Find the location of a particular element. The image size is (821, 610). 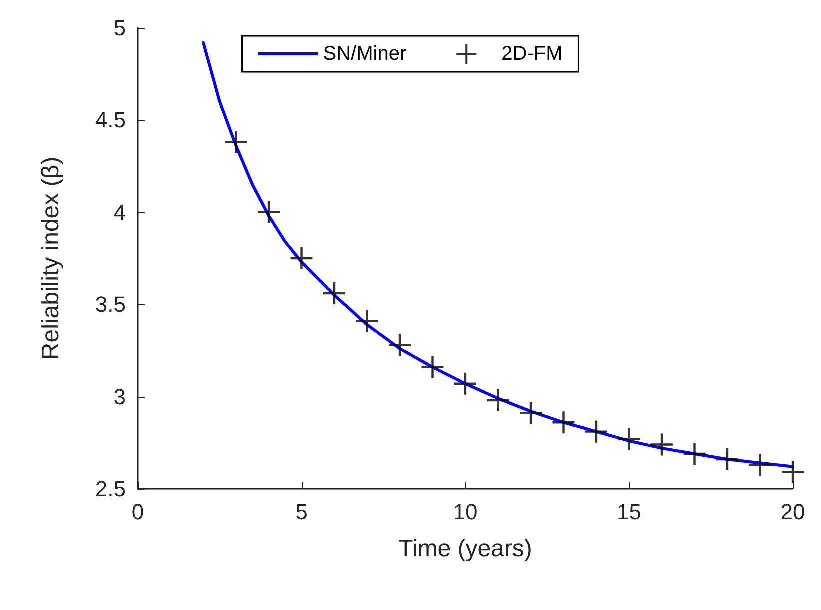

y-tick-label: 5 is located at coordinates (120, 28).